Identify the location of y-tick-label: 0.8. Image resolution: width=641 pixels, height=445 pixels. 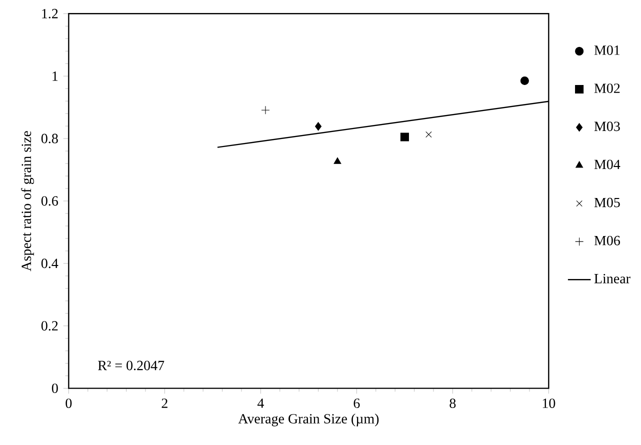
(49, 139).